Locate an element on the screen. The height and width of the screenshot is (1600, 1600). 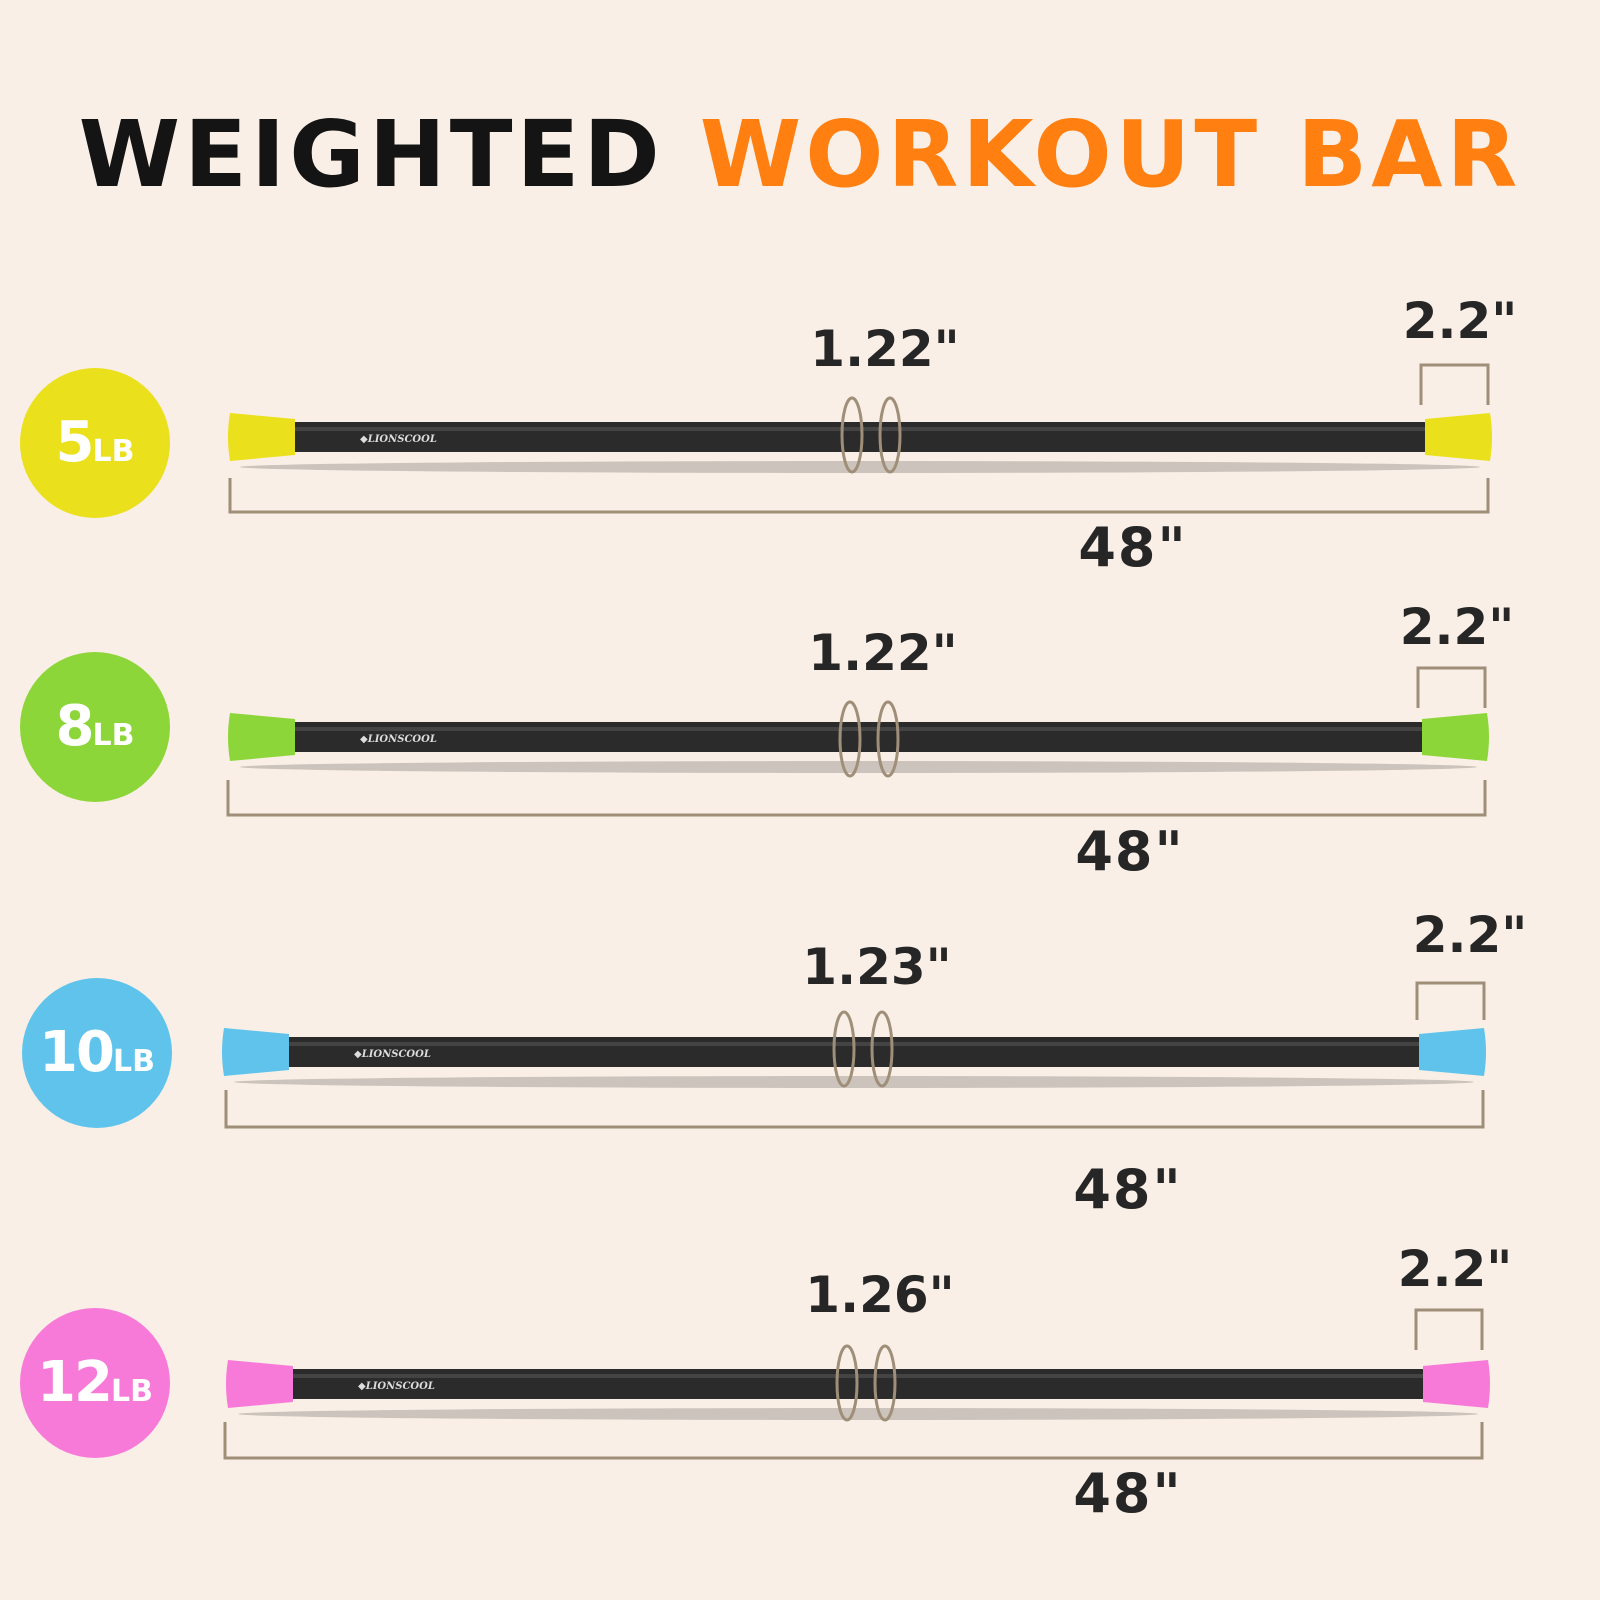
weight-value: 12 is located at coordinates (75, 1382).